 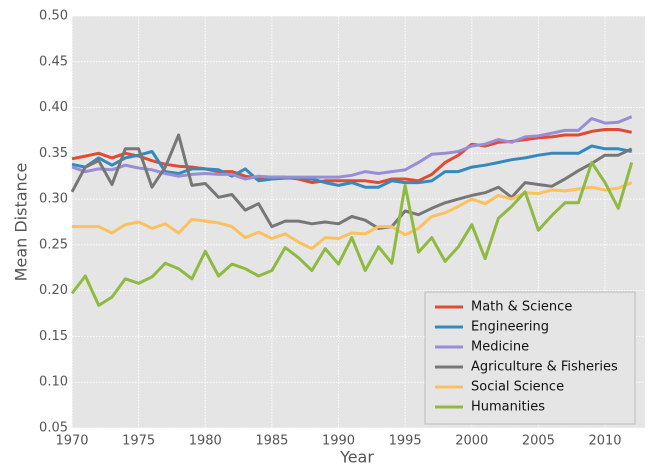 What do you see at coordinates (356, 457) in the screenshot?
I see `x-axis-title: Year` at bounding box center [356, 457].